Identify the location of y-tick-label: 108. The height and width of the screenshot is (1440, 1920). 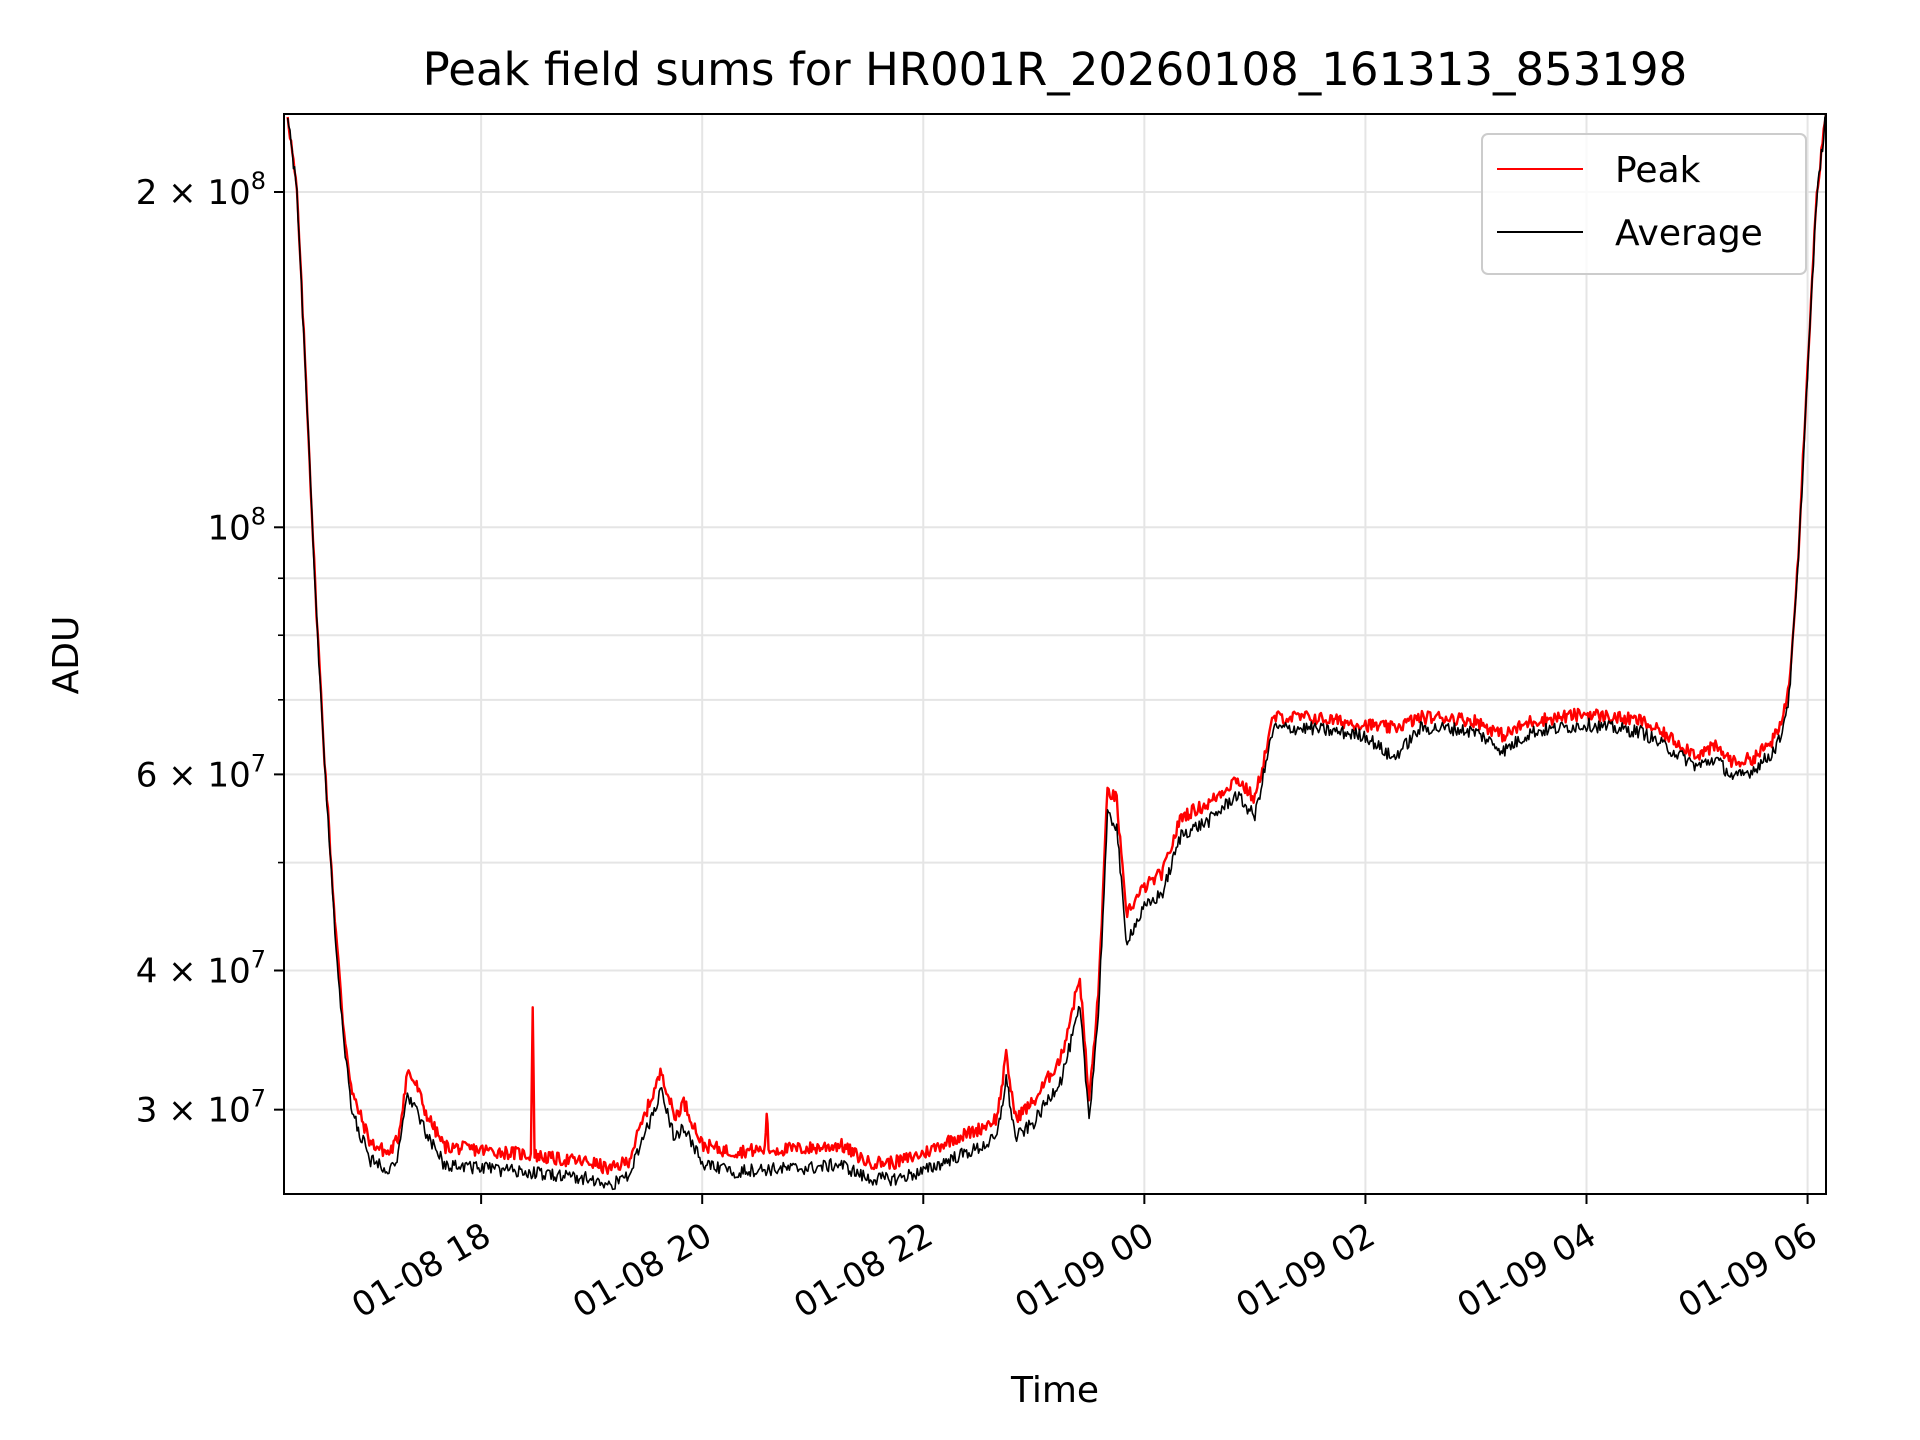
(236, 525).